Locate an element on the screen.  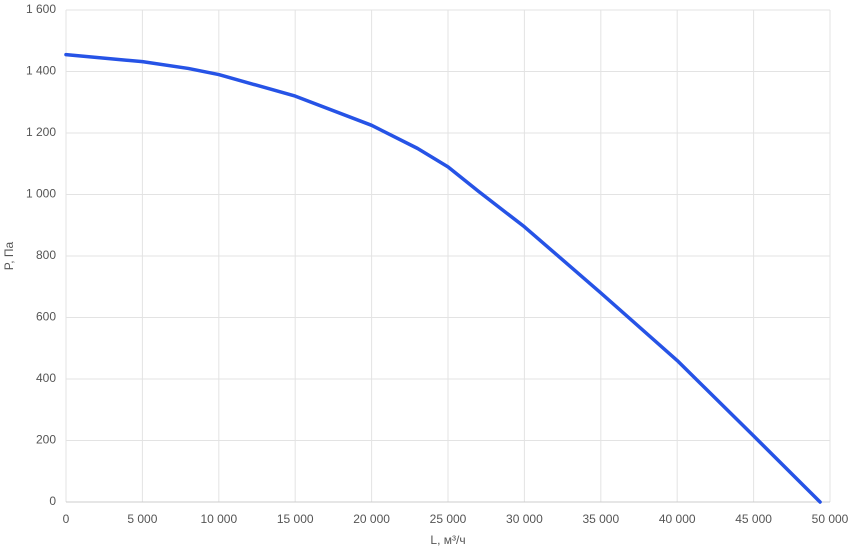
x-tick-label: 50 000 is located at coordinates (830, 519).